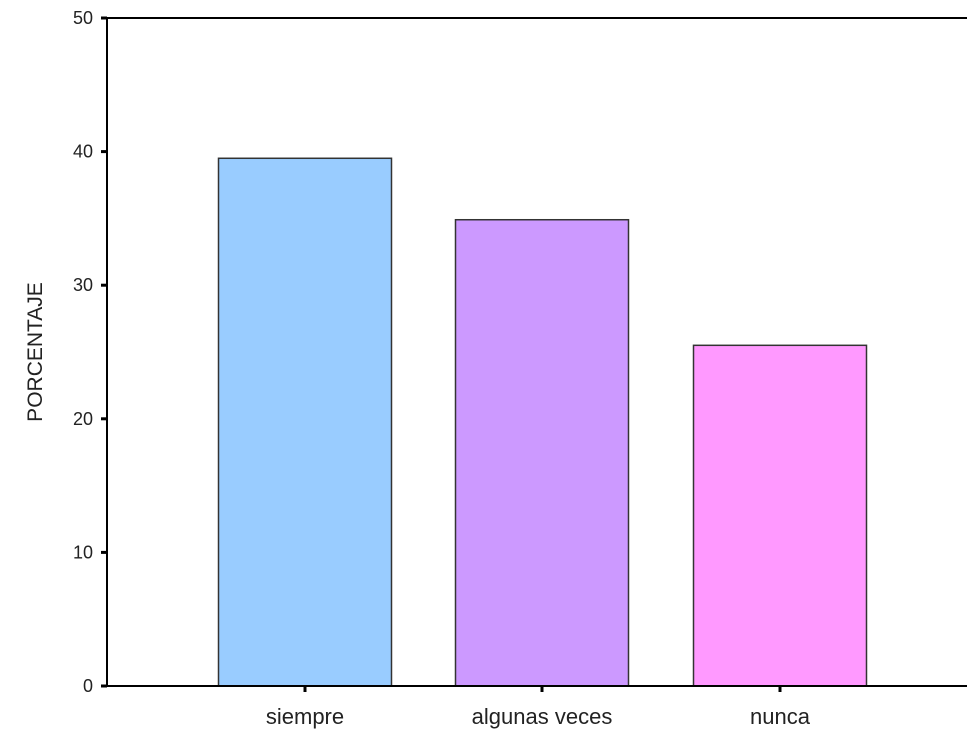 The width and height of the screenshot is (967, 729). I want to click on bar-algunas-veces, so click(542, 452).